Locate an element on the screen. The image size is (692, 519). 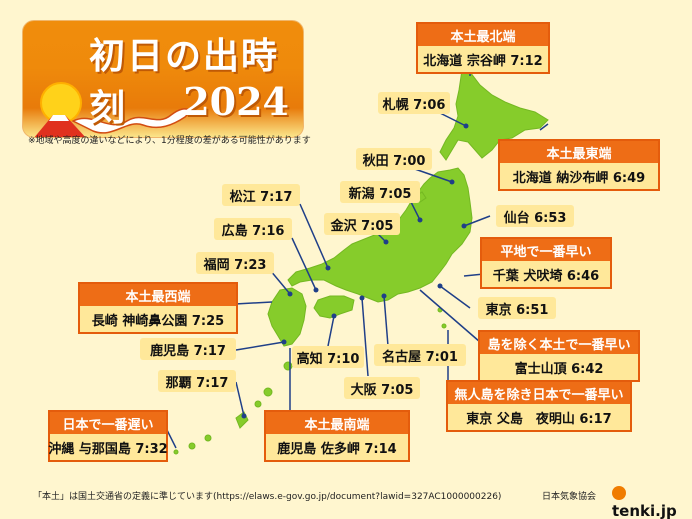
label-sapporo: 札幌 7:06 is located at coordinates (414, 103).